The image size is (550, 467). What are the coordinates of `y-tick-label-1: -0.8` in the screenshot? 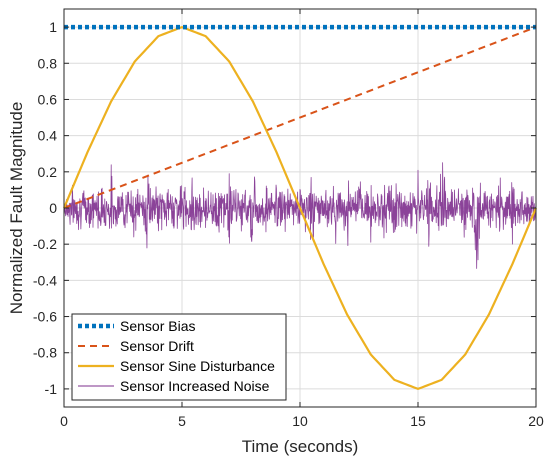 It's located at (45, 353).